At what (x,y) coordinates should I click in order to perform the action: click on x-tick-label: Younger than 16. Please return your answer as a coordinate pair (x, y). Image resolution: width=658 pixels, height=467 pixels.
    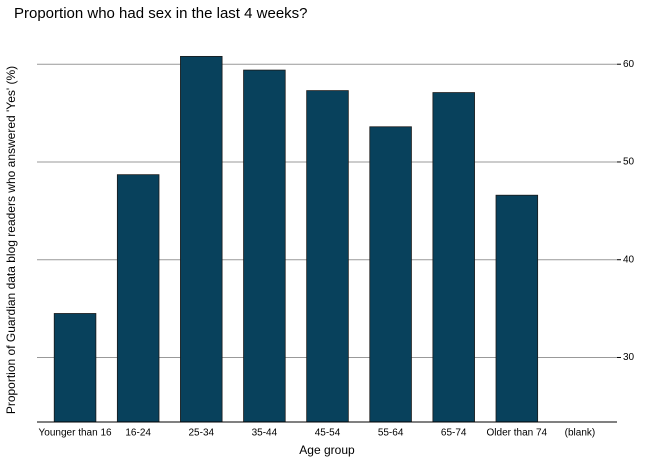
    Looking at the image, I should click on (75, 433).